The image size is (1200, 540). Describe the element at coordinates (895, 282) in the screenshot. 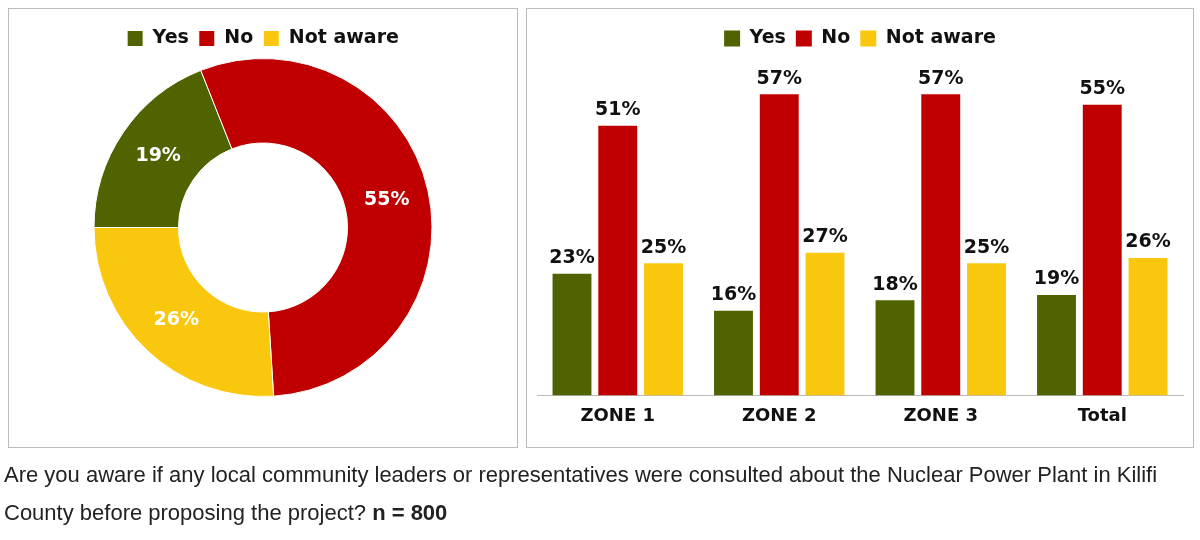

I see `data-label: 18%` at that location.